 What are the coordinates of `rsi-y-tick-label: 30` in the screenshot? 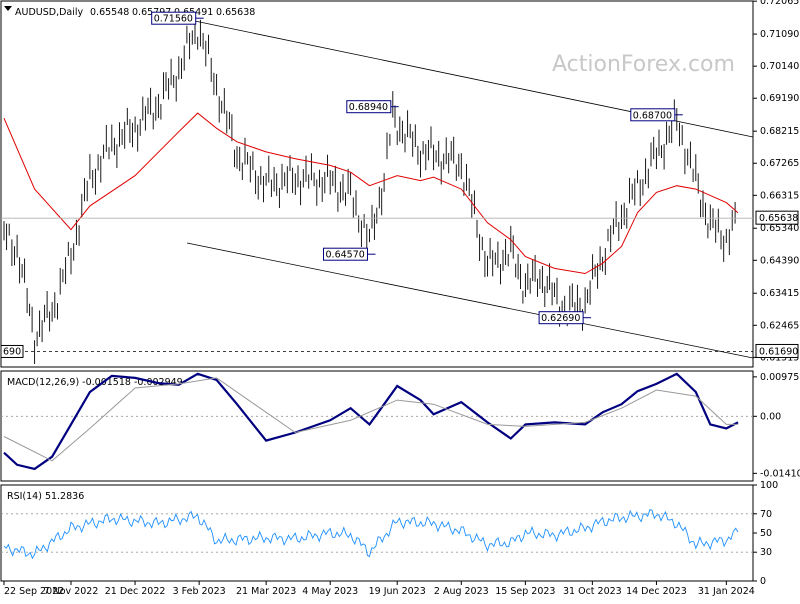 It's located at (766, 552).